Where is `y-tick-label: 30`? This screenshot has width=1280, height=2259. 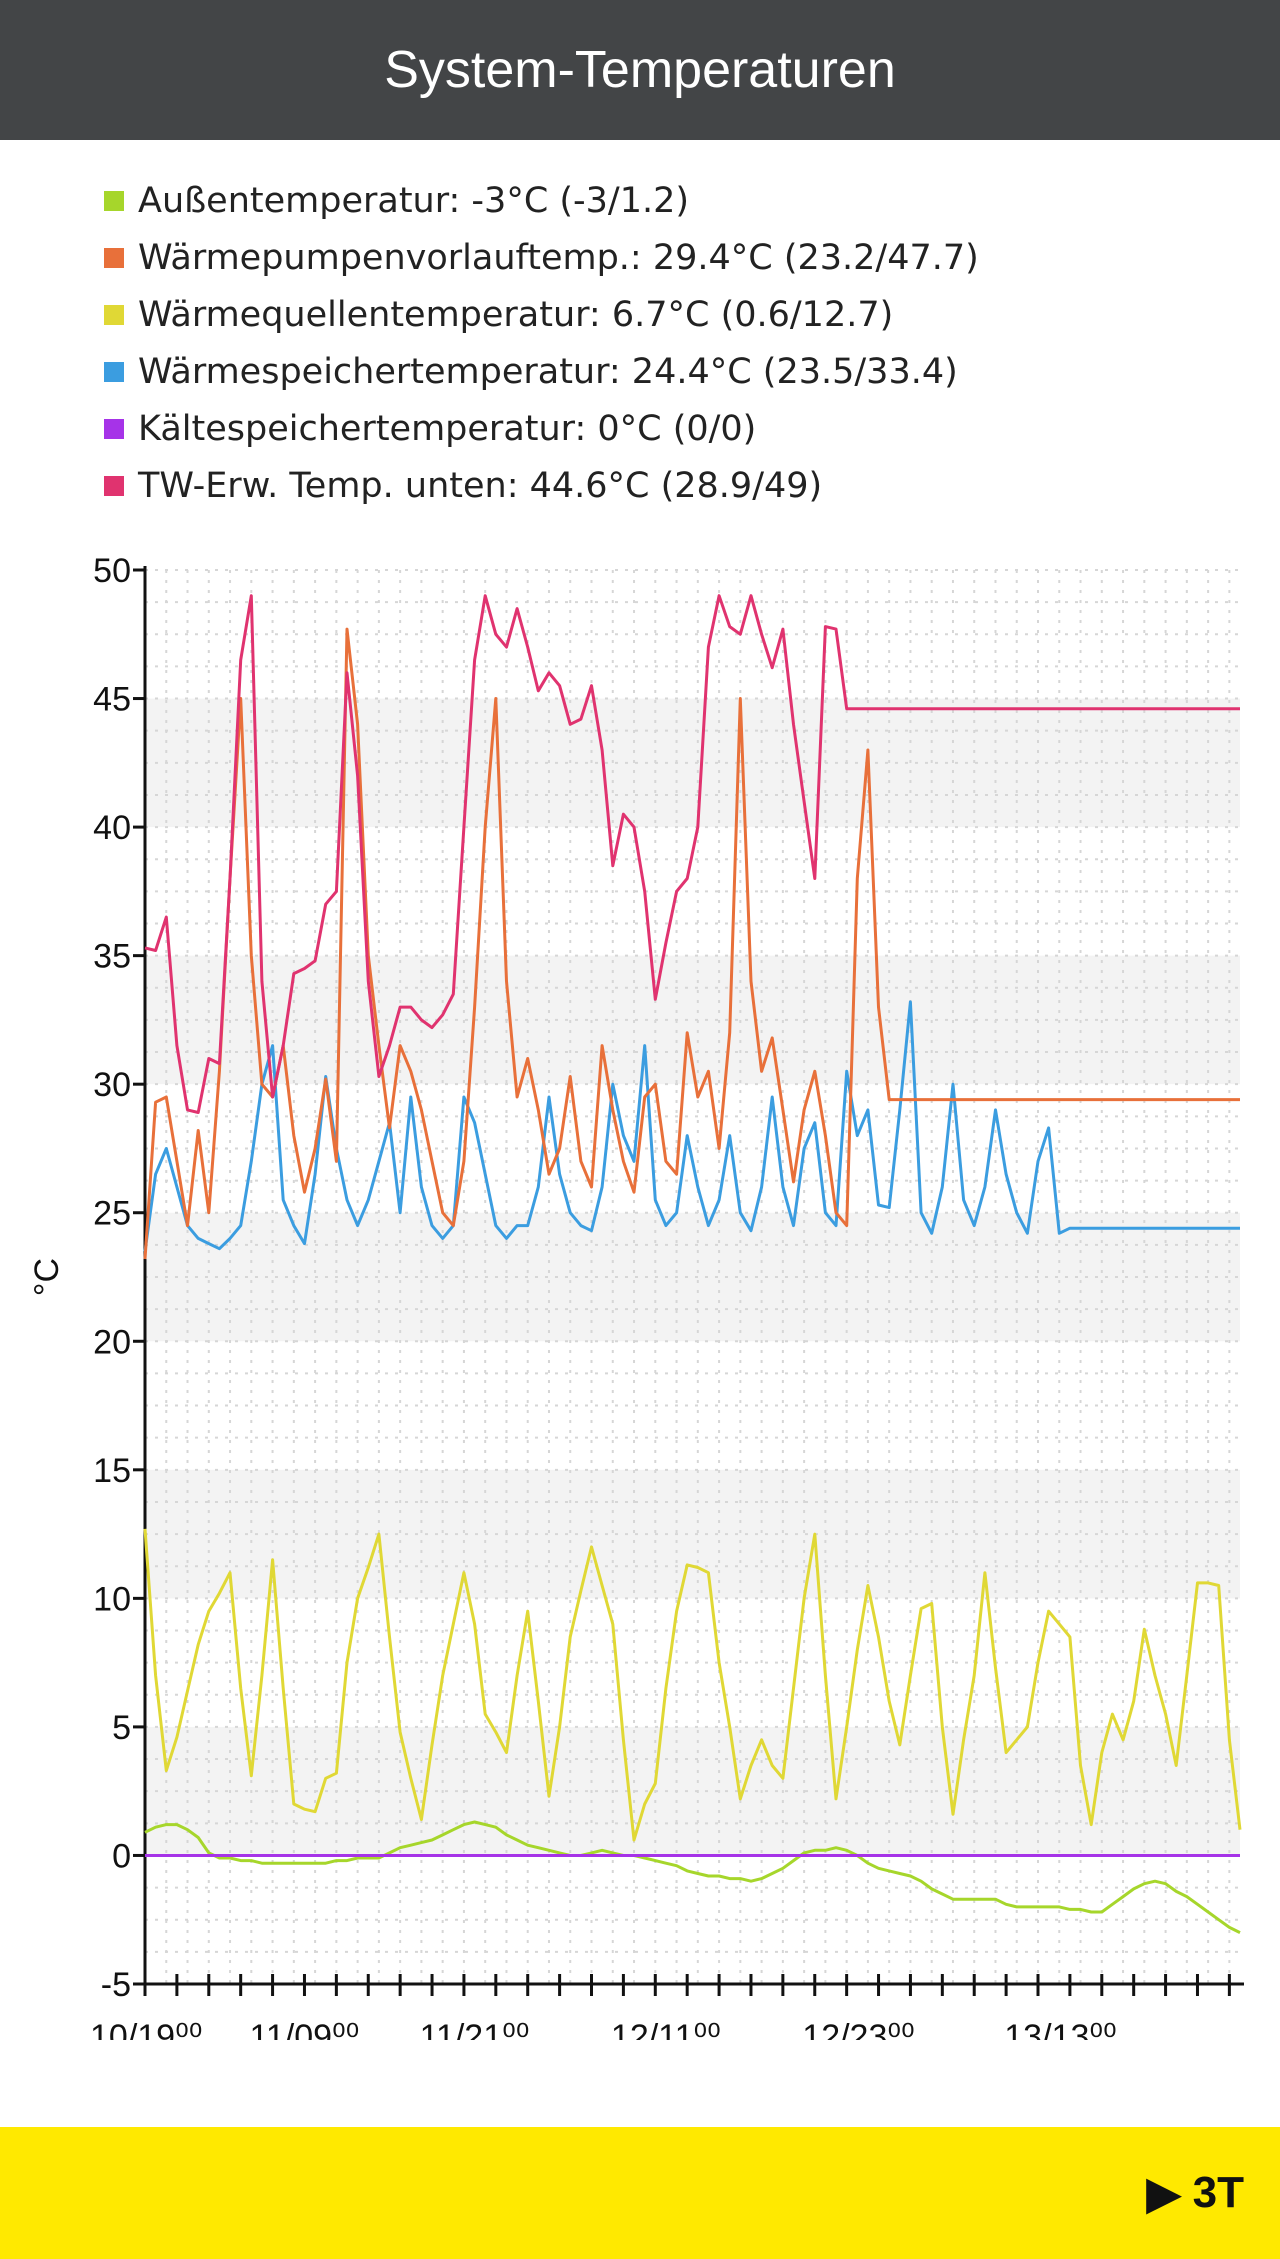 y-tick-label: 30 is located at coordinates (112, 1085).